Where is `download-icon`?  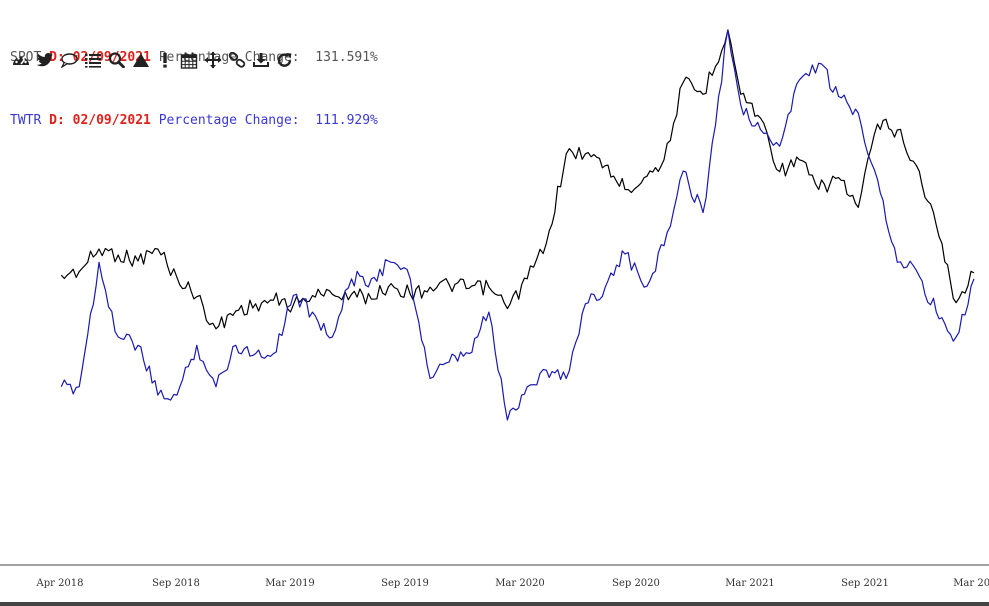 download-icon is located at coordinates (261, 60).